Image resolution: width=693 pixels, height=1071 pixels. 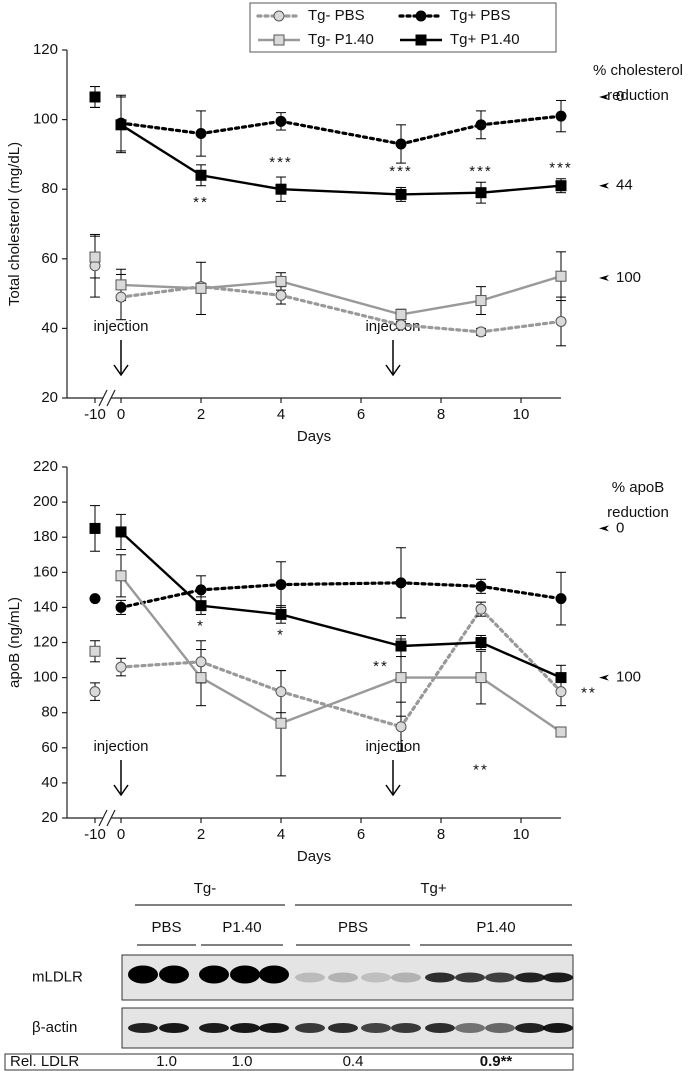 I want to click on axis-break, so click(x=111, y=818).